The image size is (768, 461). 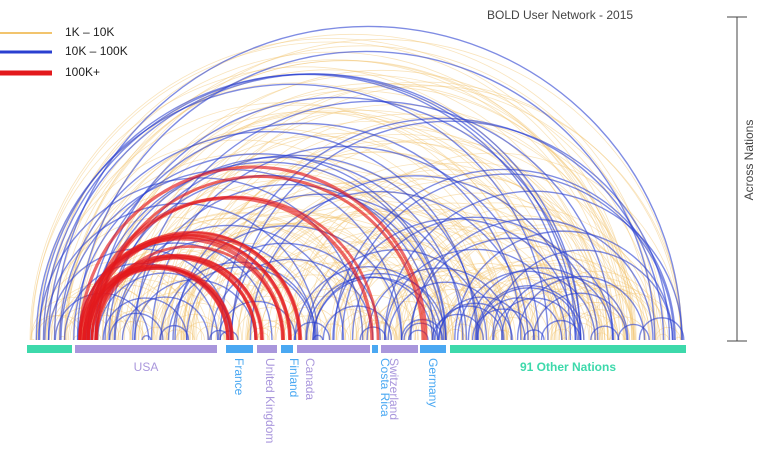 What do you see at coordinates (96, 51) in the screenshot?
I see `legend-label: 10K – 100K` at bounding box center [96, 51].